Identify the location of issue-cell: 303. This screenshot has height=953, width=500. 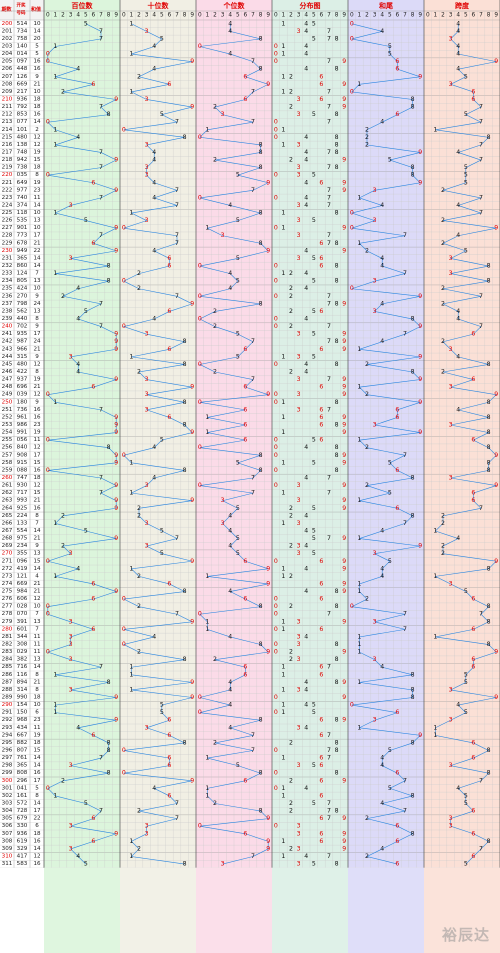
(7, 803).